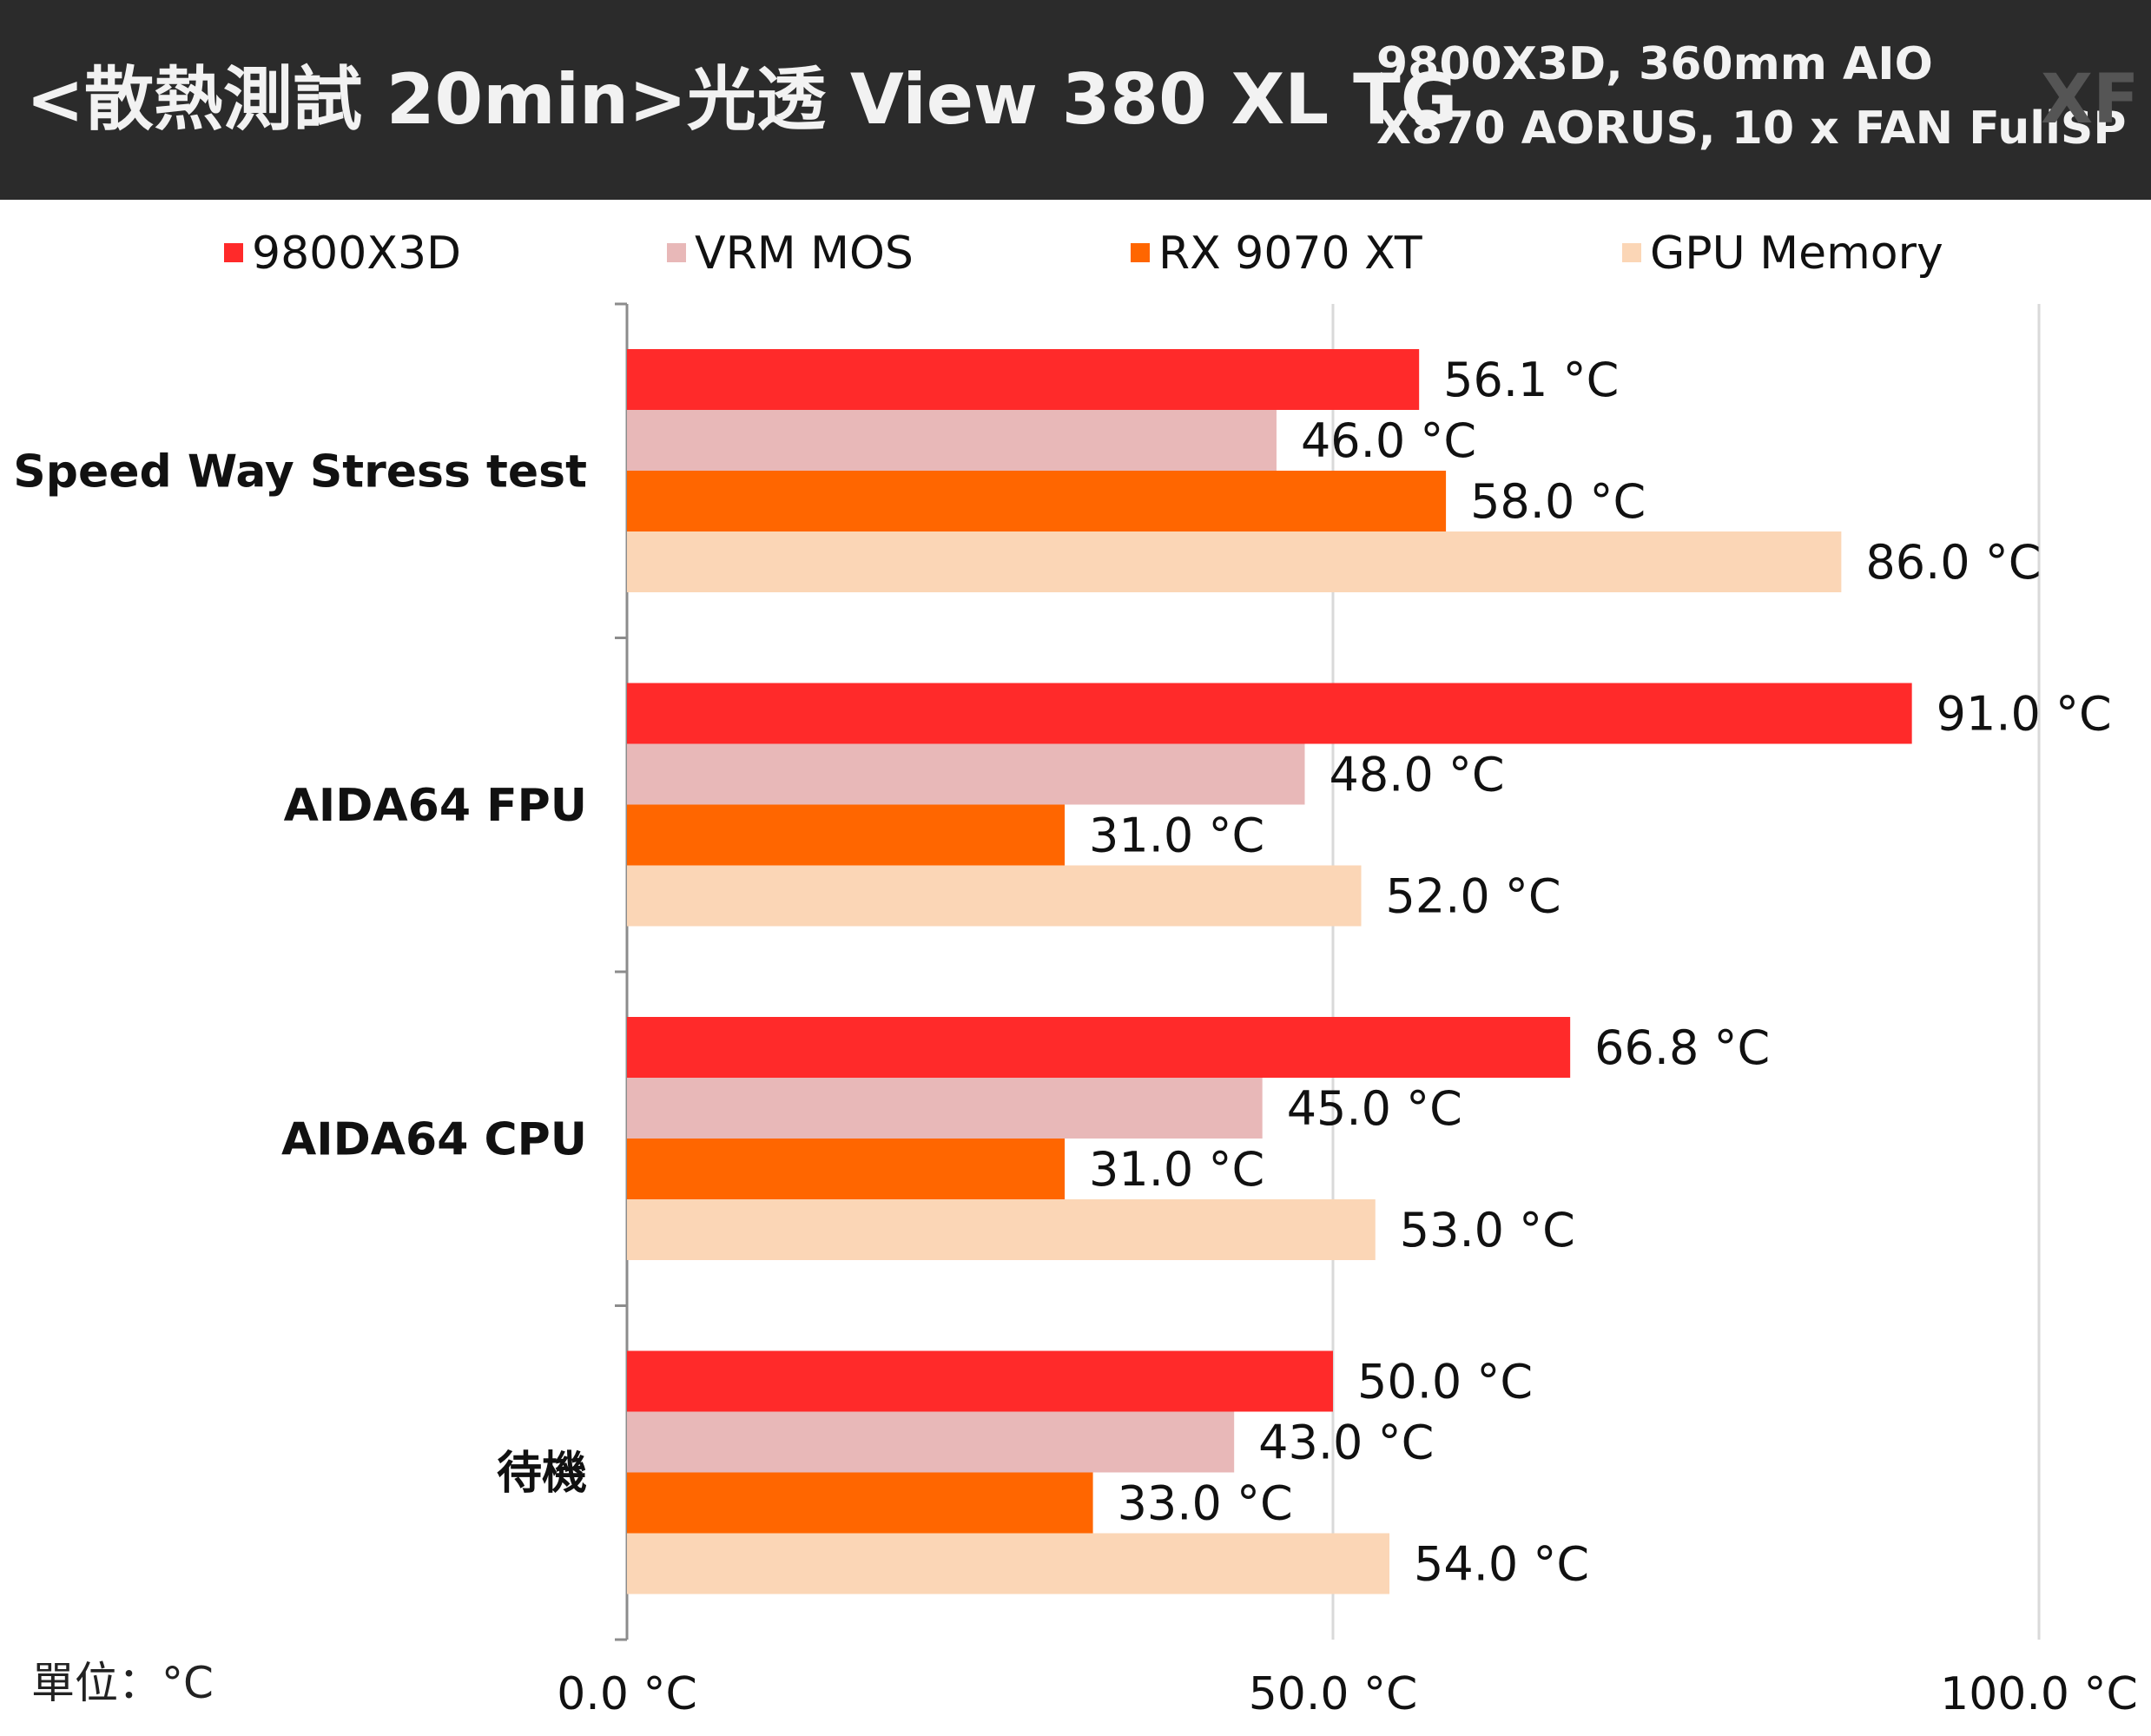  What do you see at coordinates (1176, 836) in the screenshot?
I see `data-label-2-3: 31.0 °C` at bounding box center [1176, 836].